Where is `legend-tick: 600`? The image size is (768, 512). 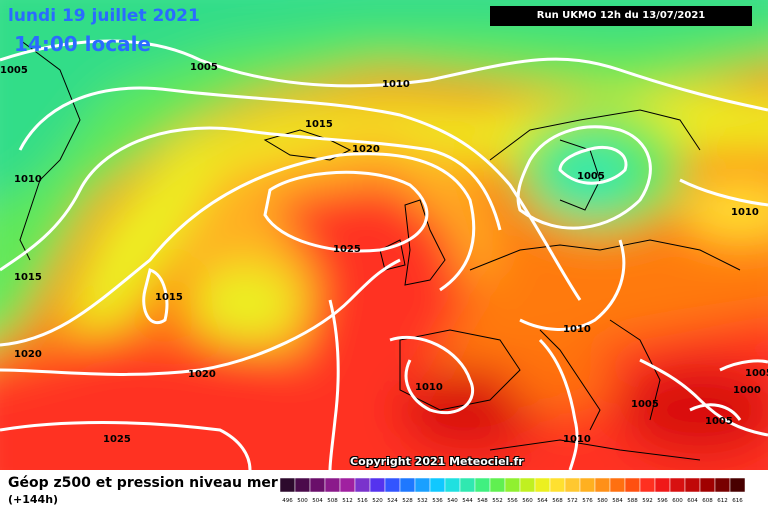
legend-tick: 600 is located at coordinates (677, 501).